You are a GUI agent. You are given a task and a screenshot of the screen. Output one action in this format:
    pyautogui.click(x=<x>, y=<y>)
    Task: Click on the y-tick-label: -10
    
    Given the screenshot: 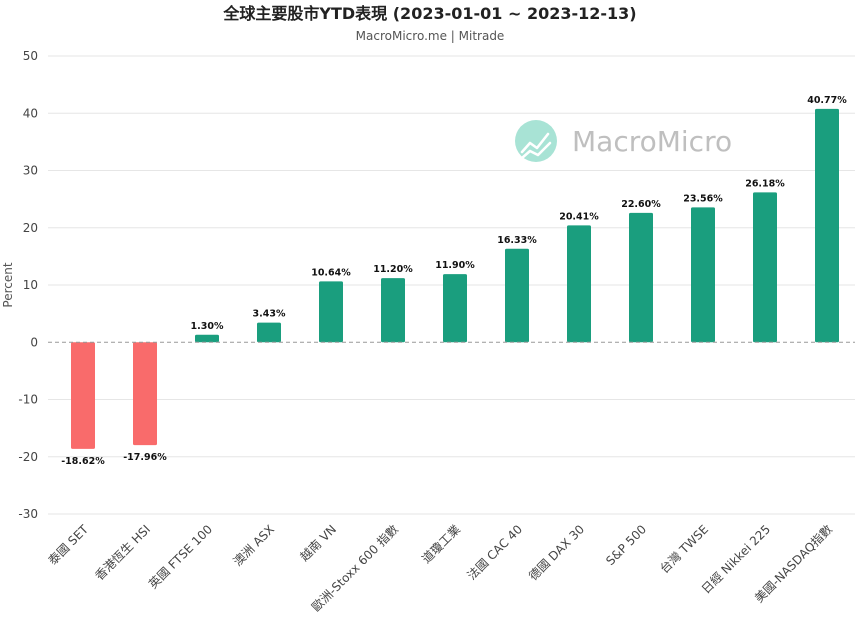 What is the action you would take?
    pyautogui.click(x=28, y=400)
    